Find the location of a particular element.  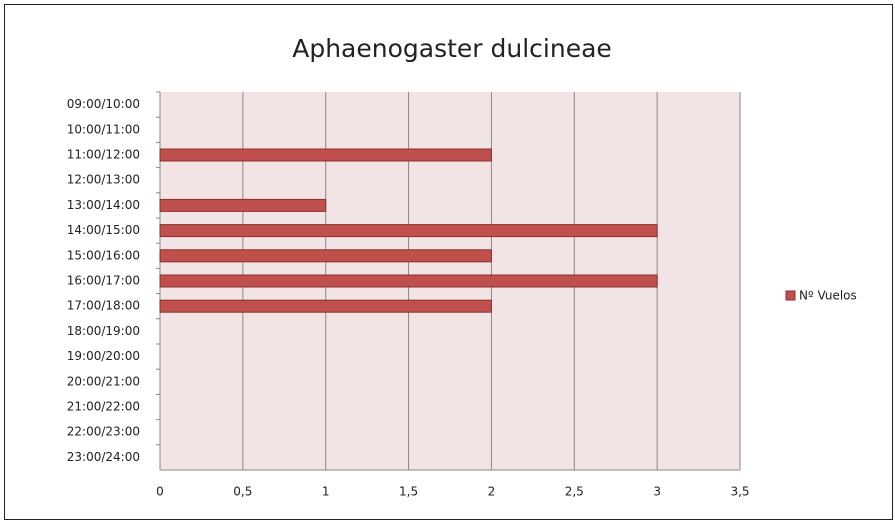

legend-swatch is located at coordinates (790, 295).